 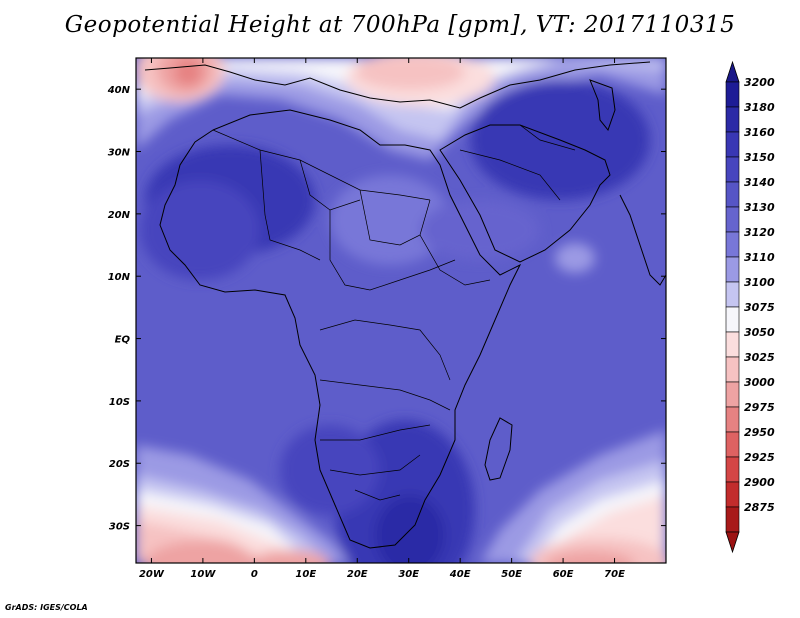 I want to click on lon-tick-label: 60E, so click(x=563, y=574).